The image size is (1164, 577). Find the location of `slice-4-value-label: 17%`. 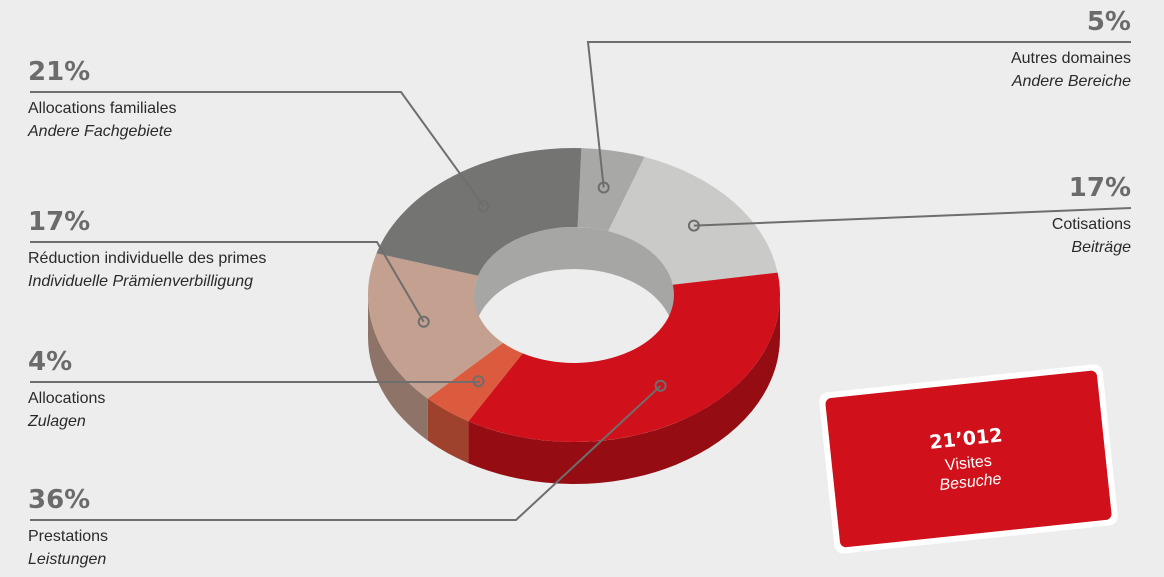

slice-4-value-label: 17% is located at coordinates (59, 222).